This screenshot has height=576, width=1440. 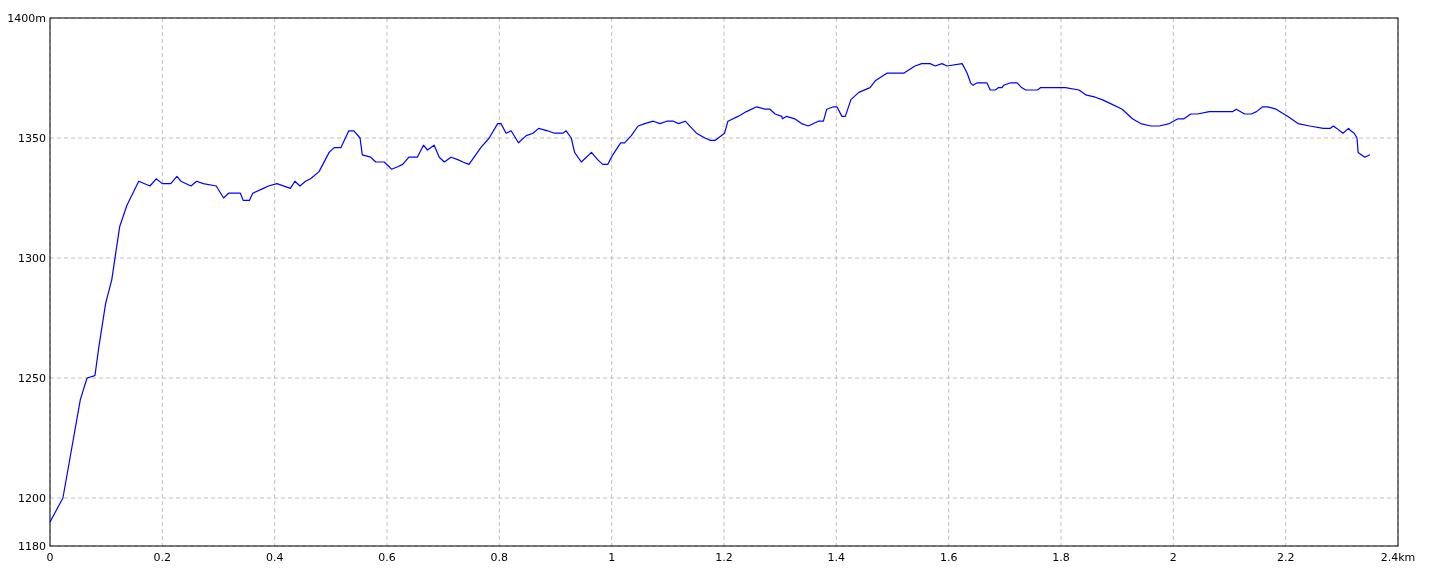 I want to click on x-tick-label: 1.4, so click(x=836, y=557).